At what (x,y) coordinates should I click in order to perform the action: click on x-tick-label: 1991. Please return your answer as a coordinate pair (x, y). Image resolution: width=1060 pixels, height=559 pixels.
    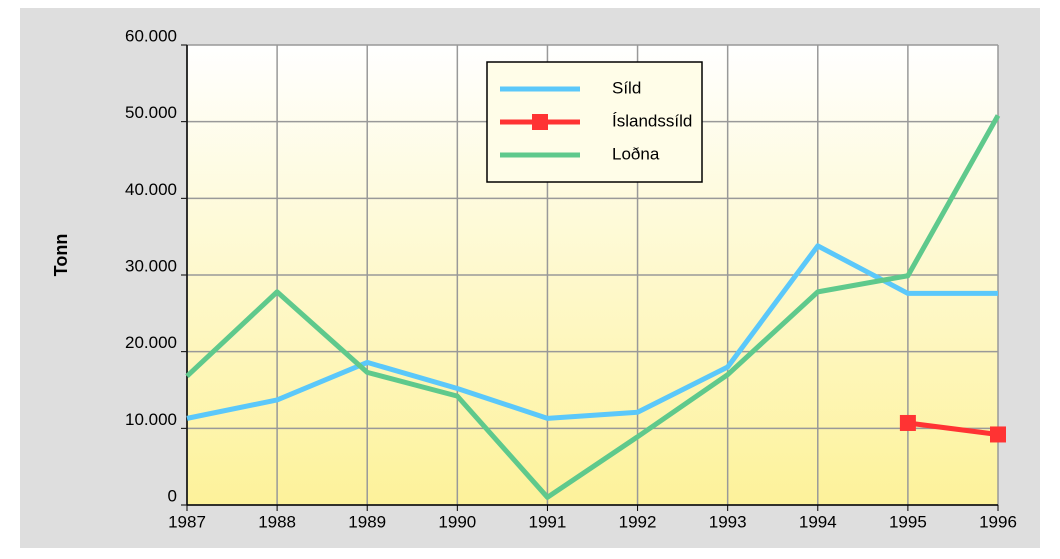
    Looking at the image, I should click on (548, 521).